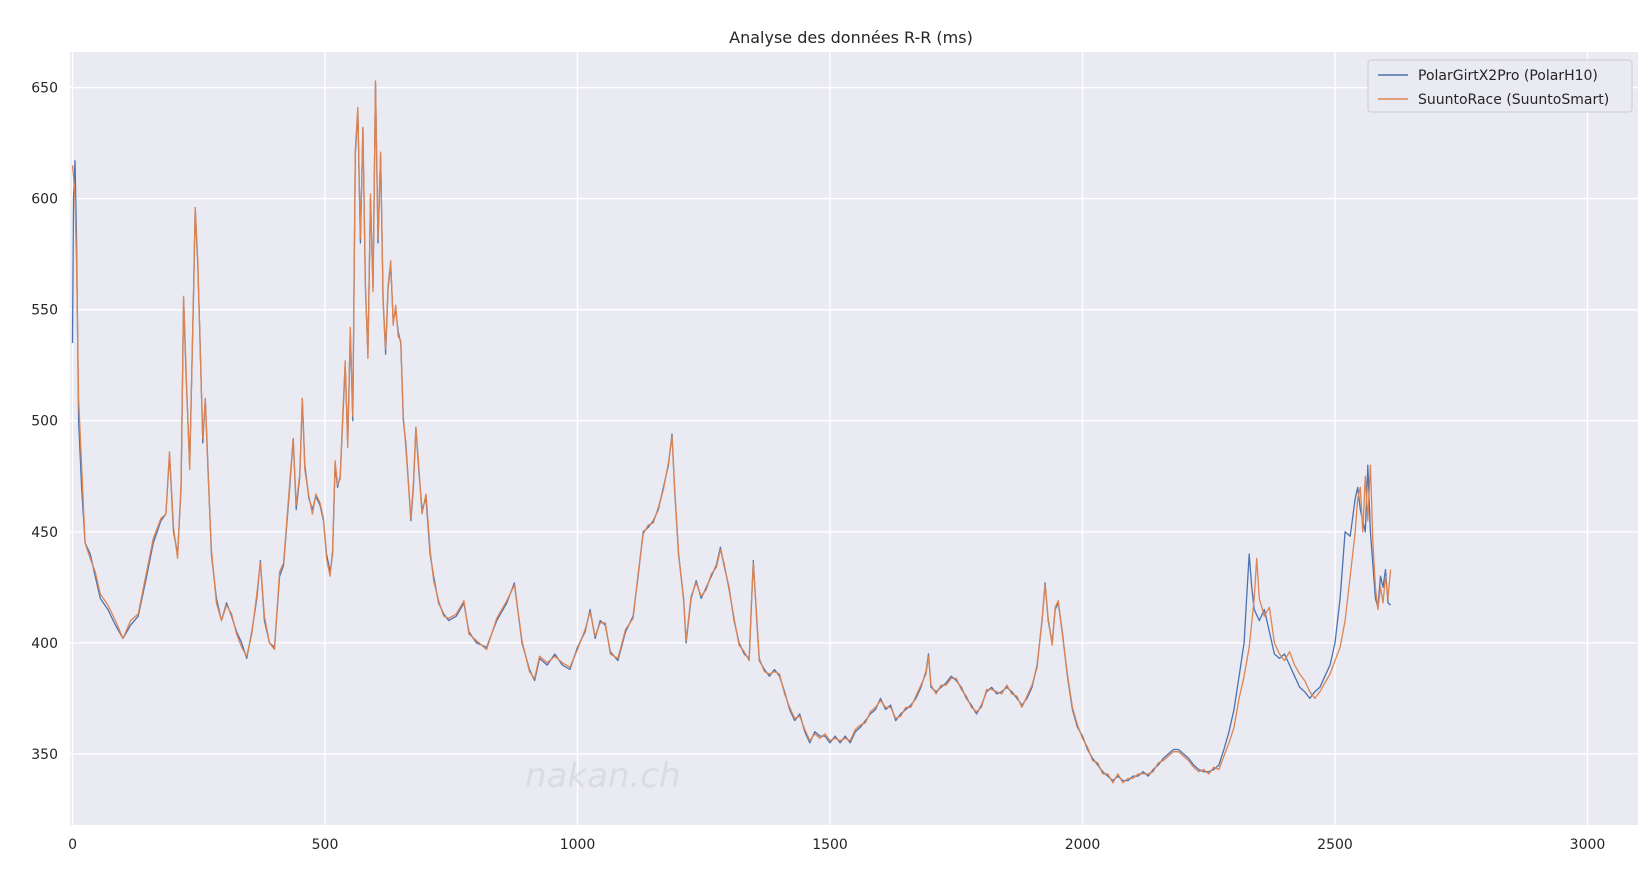 This screenshot has height=881, width=1652. I want to click on y-tick-label: 550, so click(44, 311).